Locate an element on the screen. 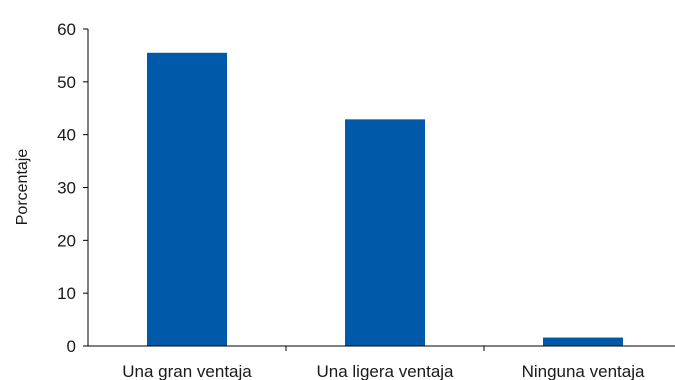 Image resolution: width=675 pixels, height=380 pixels. y-tick-label: 50 is located at coordinates (66, 82).